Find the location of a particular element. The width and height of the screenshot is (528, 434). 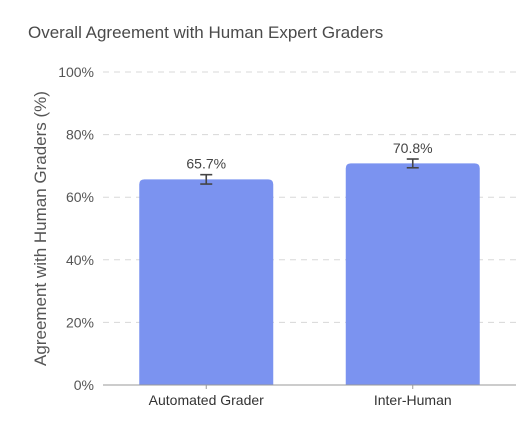

y-tick-label: 60% is located at coordinates (80, 197).